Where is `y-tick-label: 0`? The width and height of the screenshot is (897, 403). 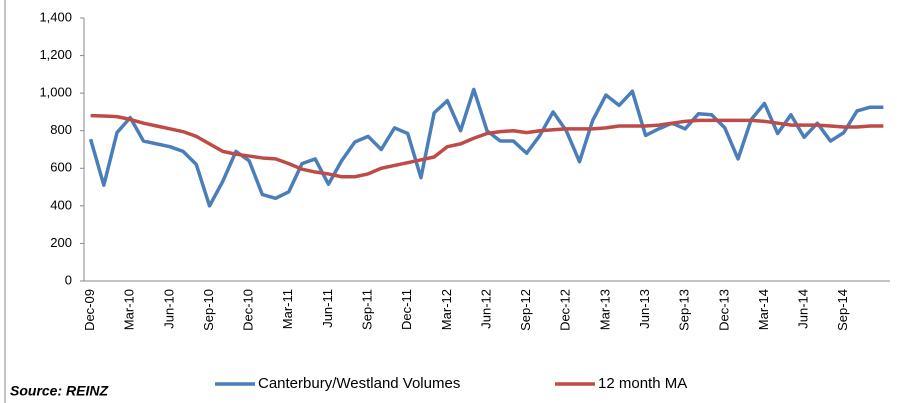 y-tick-label: 0 is located at coordinates (68, 279).